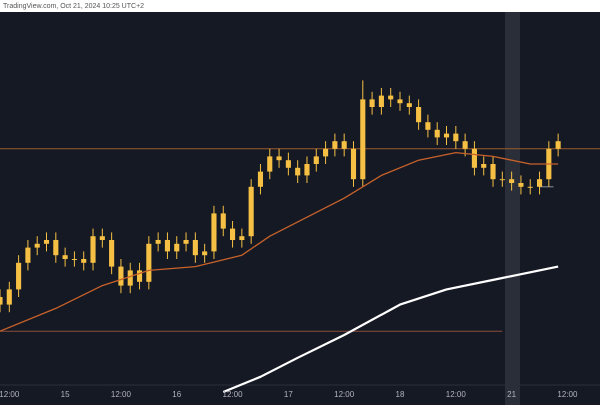 This screenshot has width=600, height=420. Describe the element at coordinates (65, 394) in the screenshot. I see `x-tick-label: 15` at that location.